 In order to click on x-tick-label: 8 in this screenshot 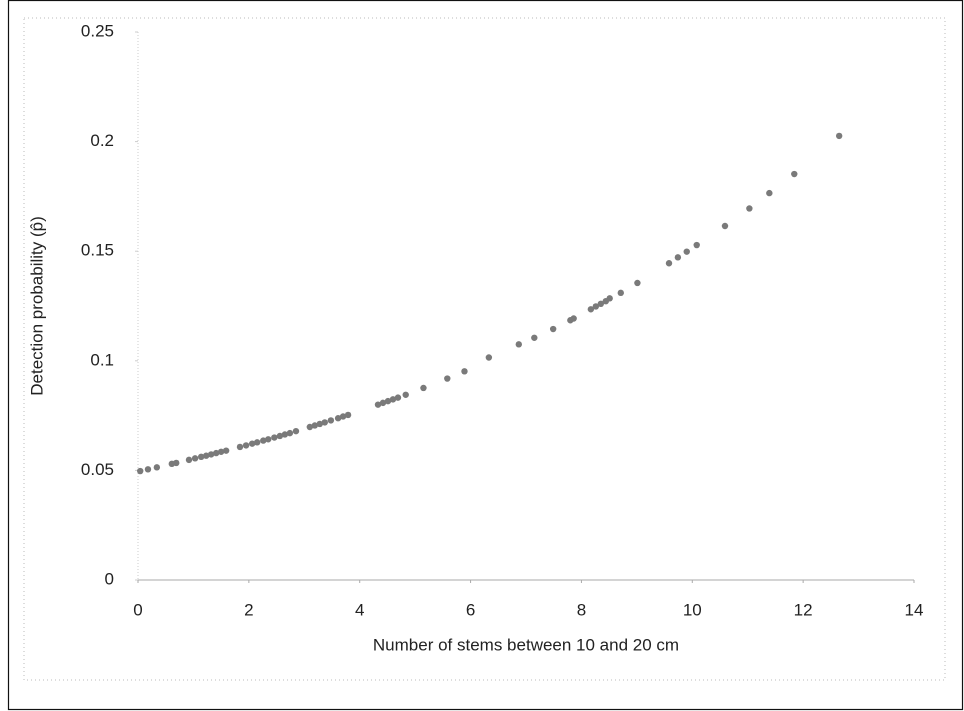, I will do `click(581, 609)`.